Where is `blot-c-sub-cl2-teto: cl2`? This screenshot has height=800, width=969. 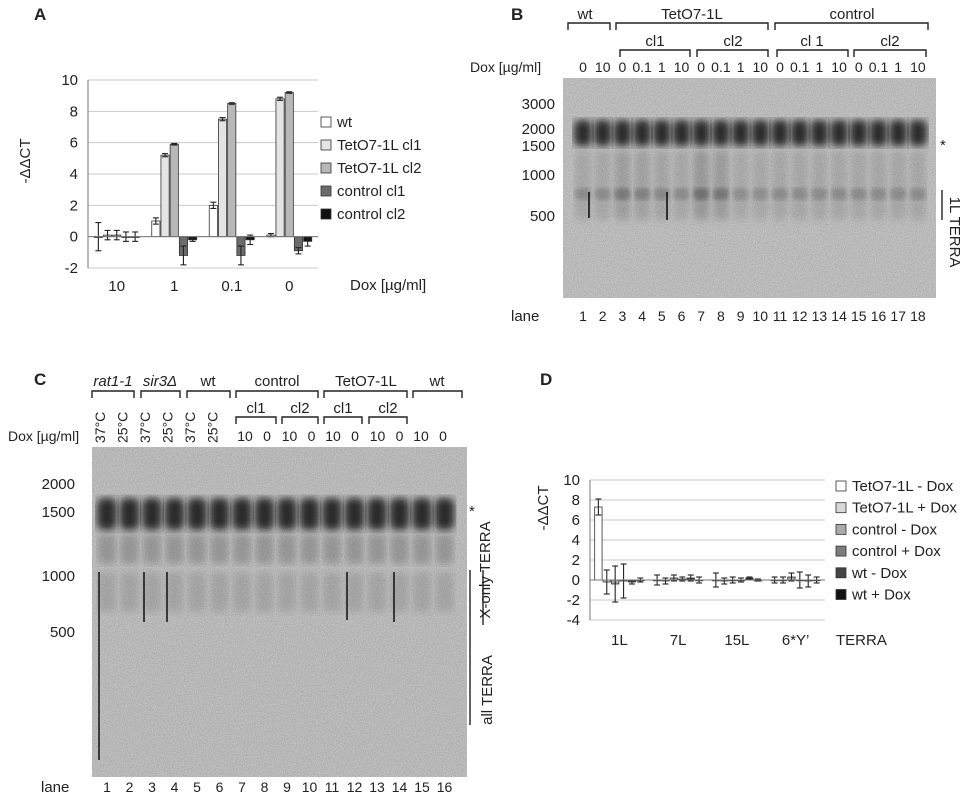 blot-c-sub-cl2-teto: cl2 is located at coordinates (387, 408).